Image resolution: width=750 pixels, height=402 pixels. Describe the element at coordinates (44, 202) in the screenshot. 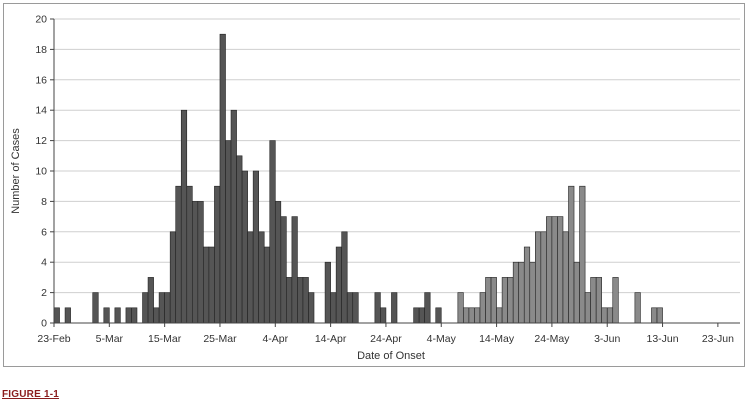

I see `y-tick-label: 8` at that location.